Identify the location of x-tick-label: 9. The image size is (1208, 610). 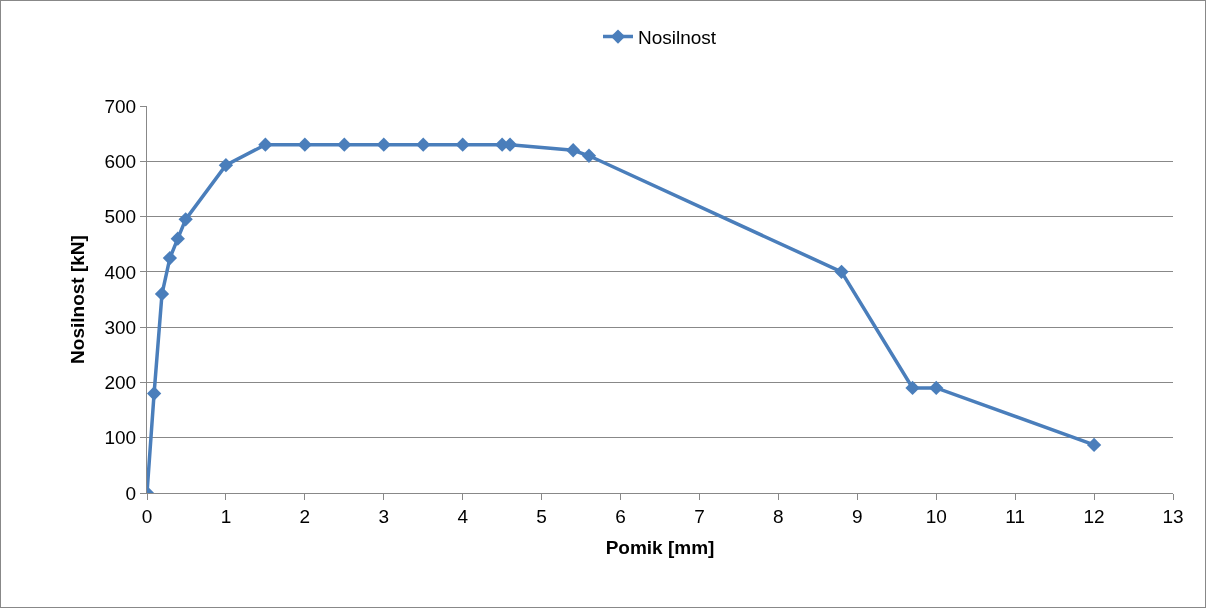
(857, 516).